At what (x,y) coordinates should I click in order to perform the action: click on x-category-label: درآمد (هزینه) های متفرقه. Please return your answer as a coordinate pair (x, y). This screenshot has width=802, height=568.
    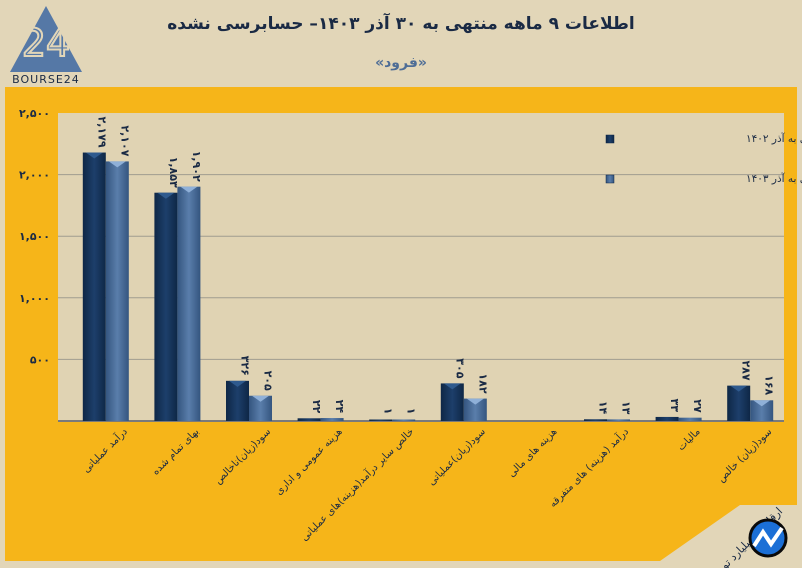
    Looking at the image, I should click on (588, 467).